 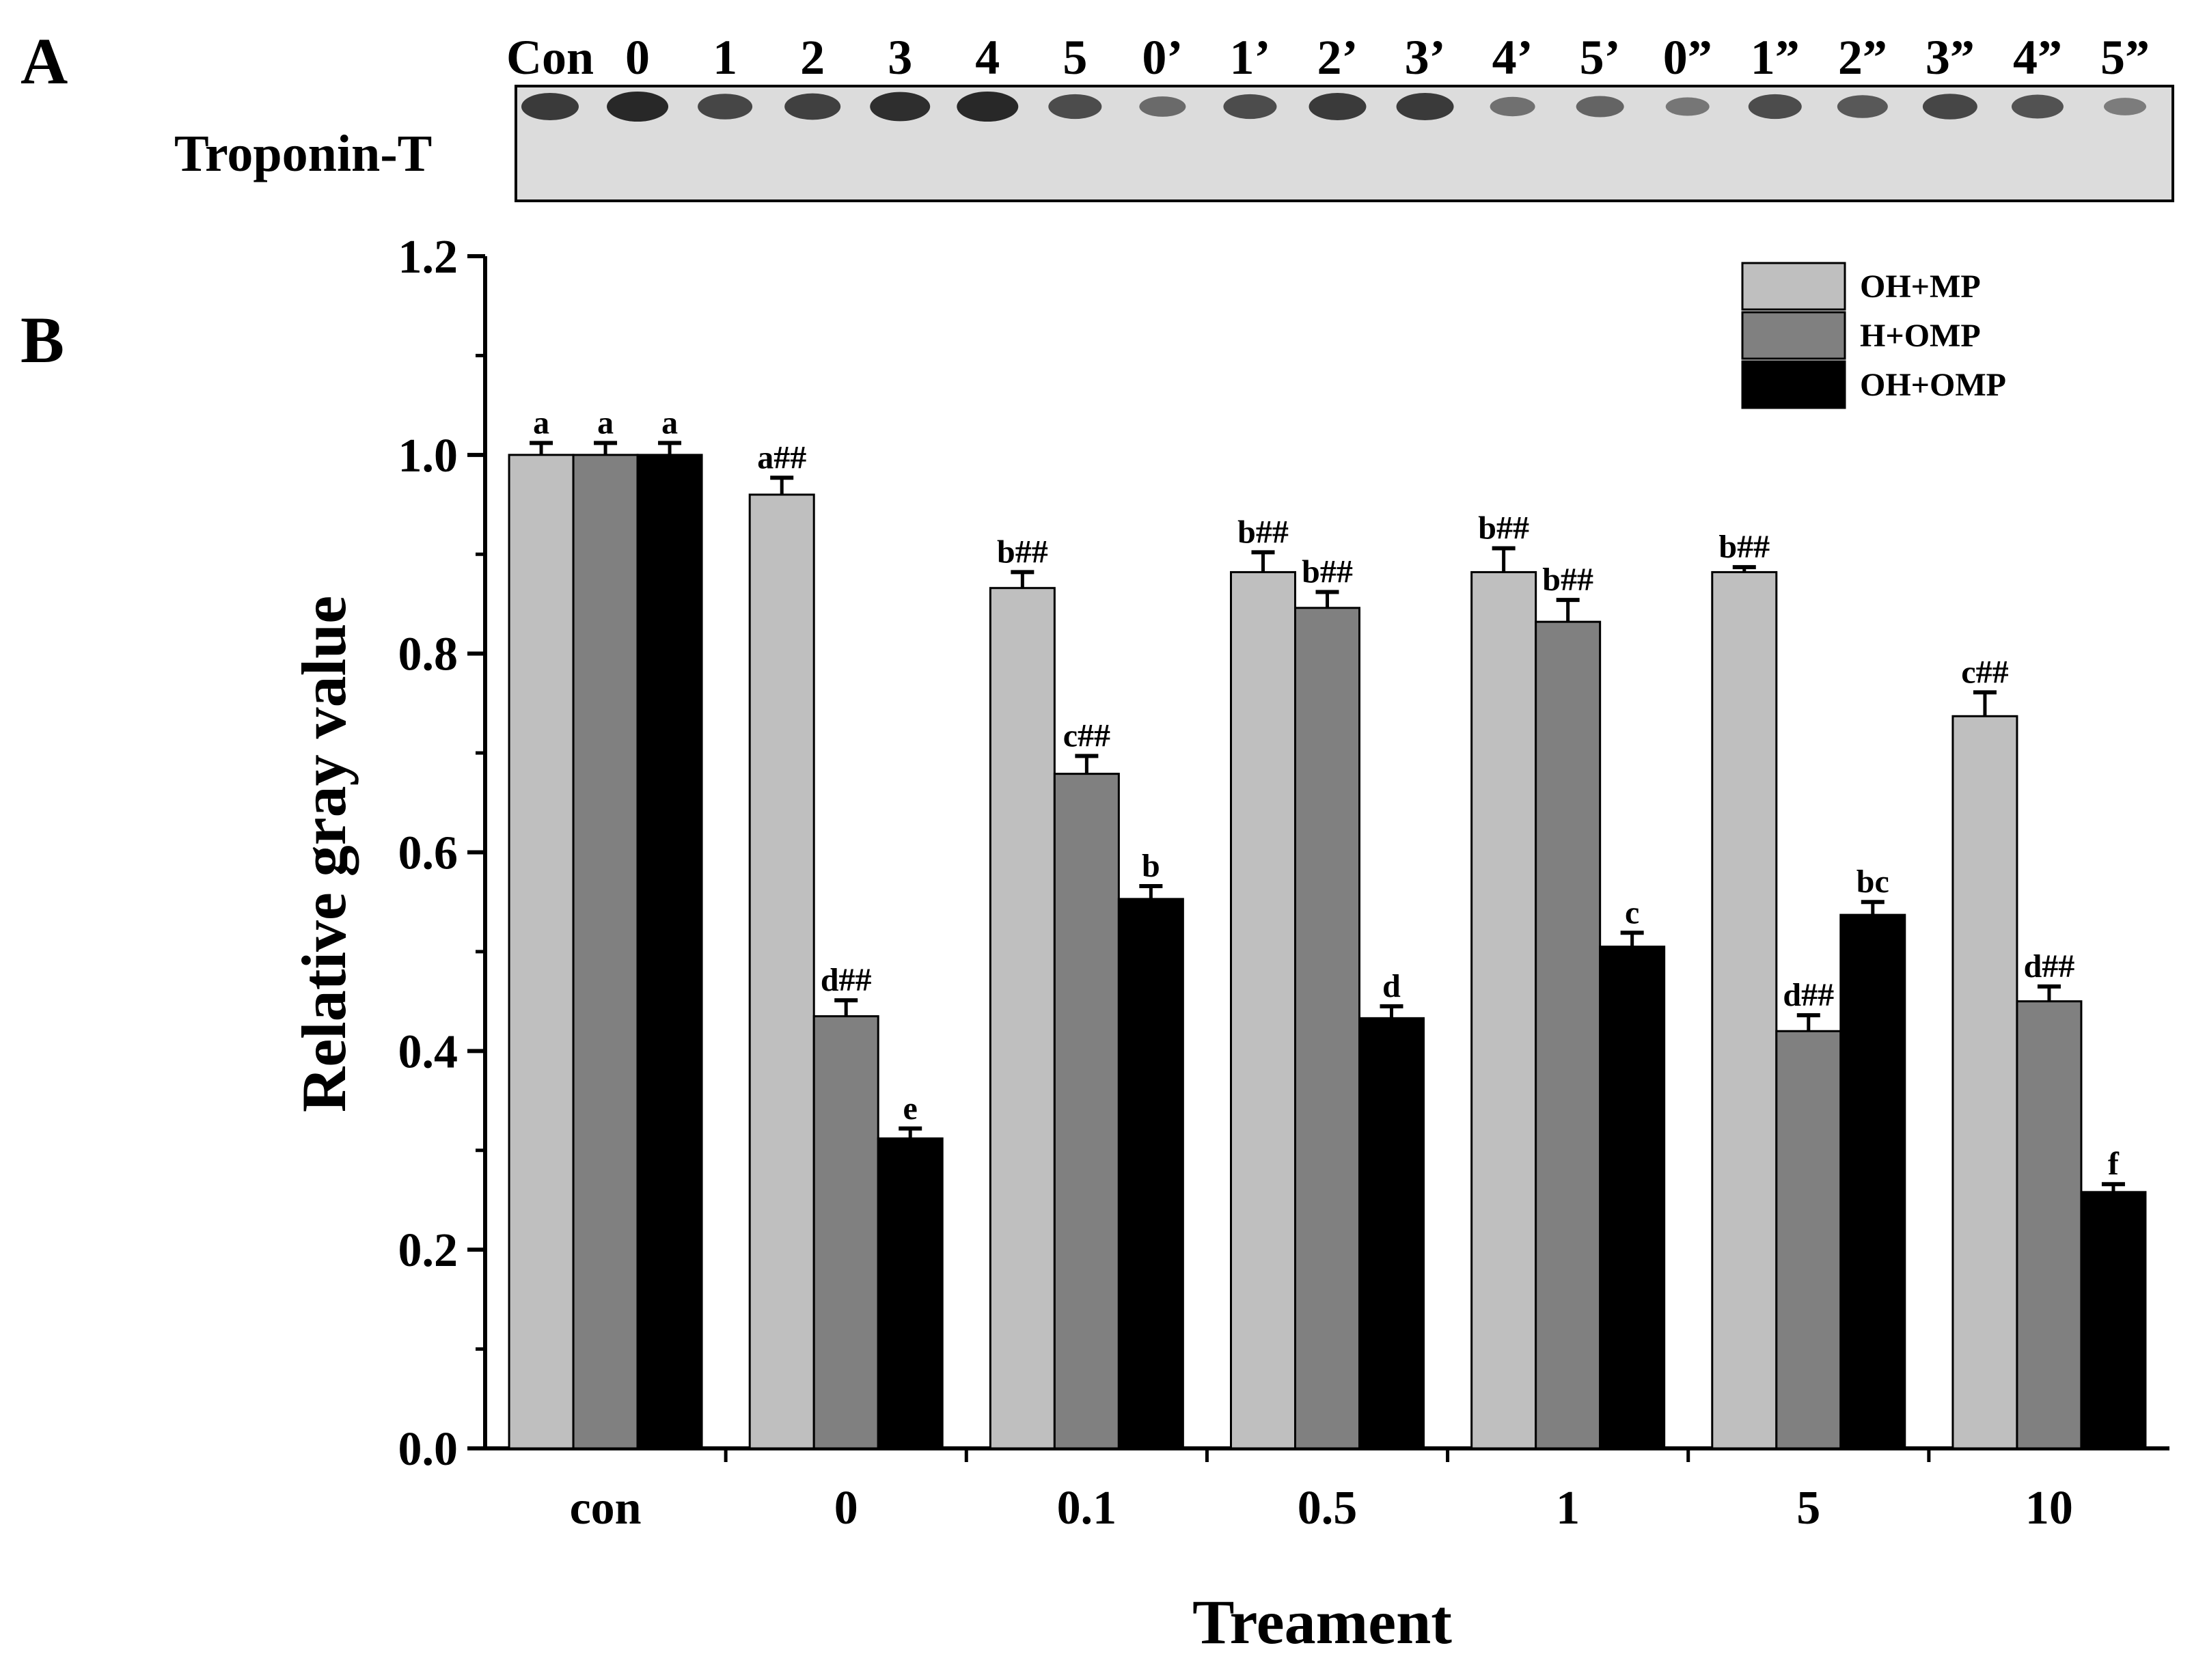 What do you see at coordinates (1862, 57) in the screenshot?
I see `lane-label: 2”` at bounding box center [1862, 57].